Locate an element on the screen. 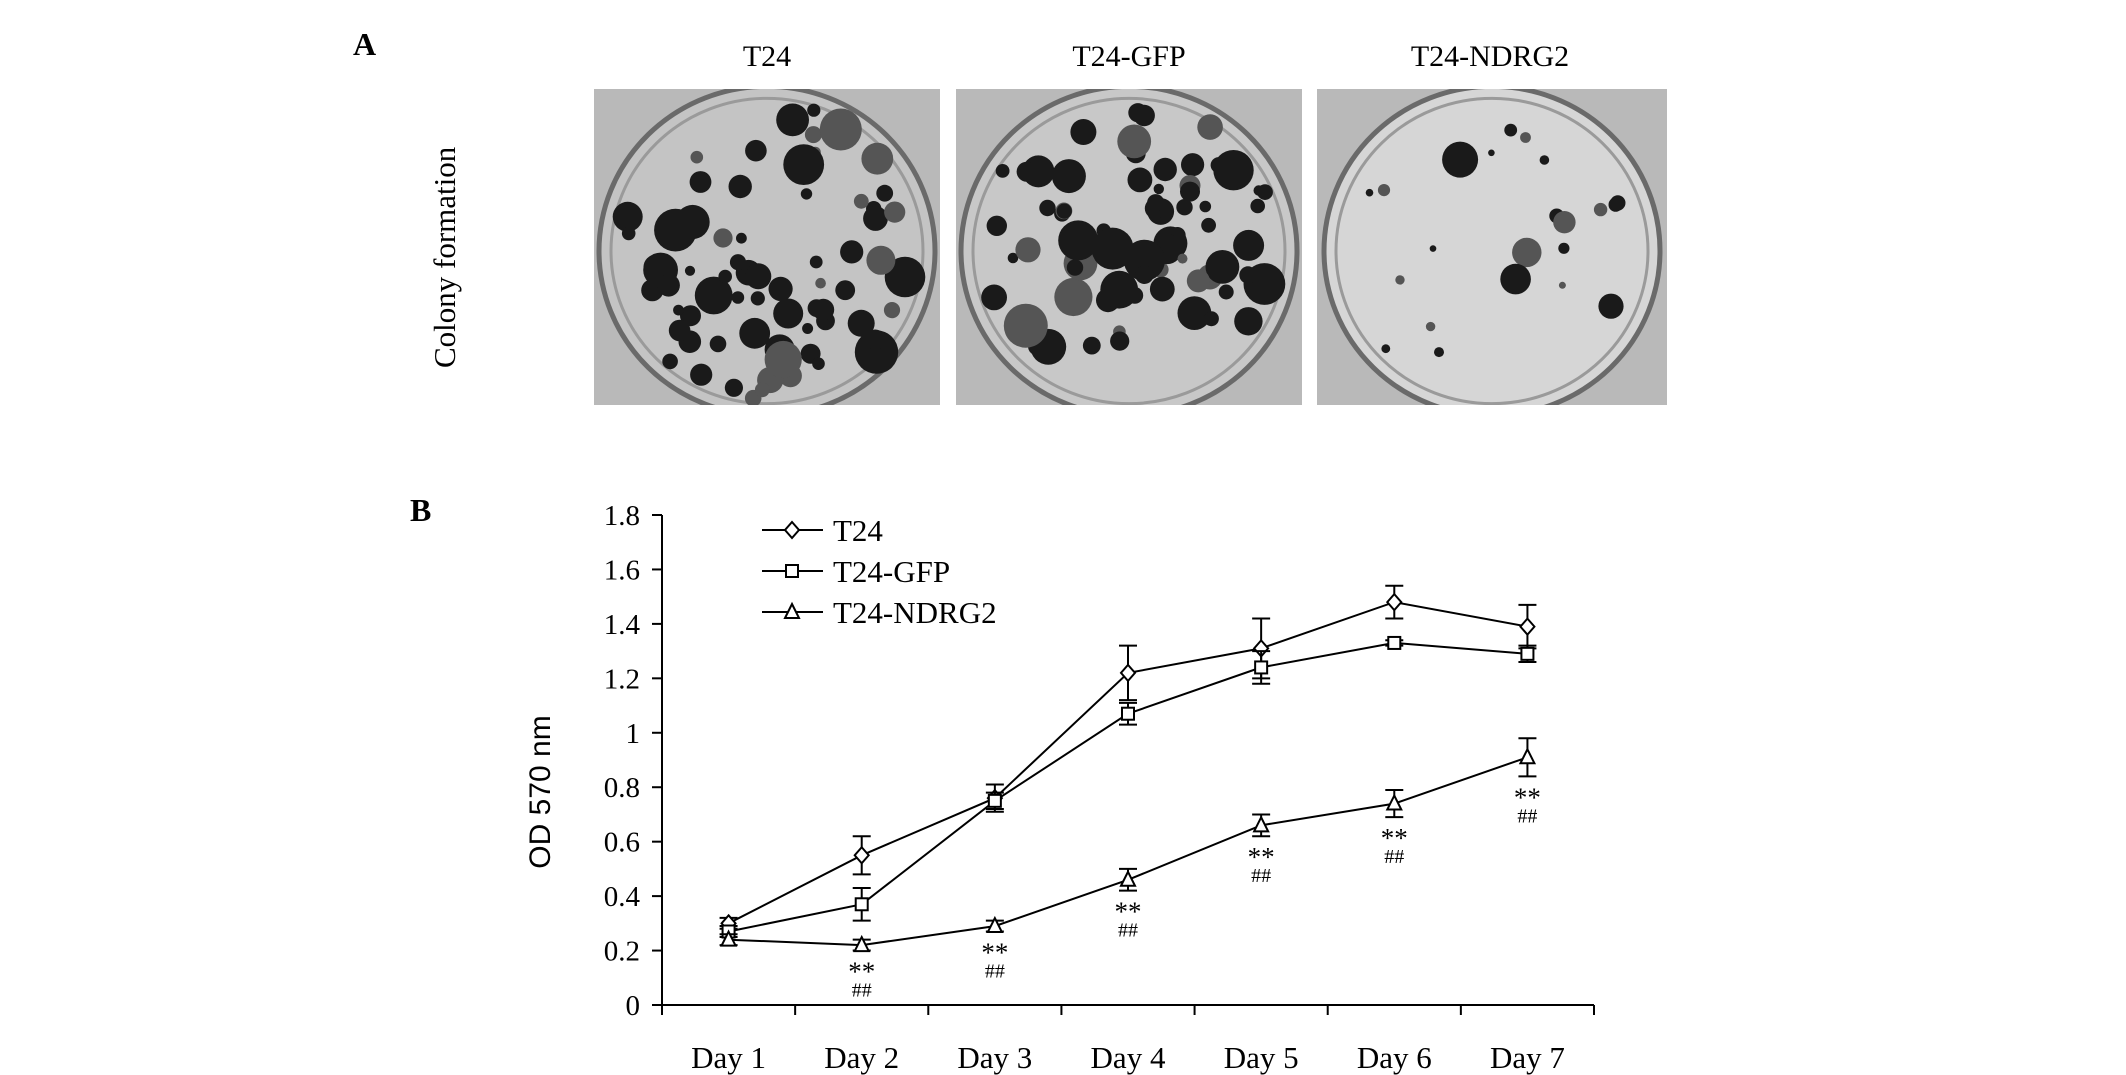 The height and width of the screenshot is (1075, 2126). legend-label: T24-NDRG2 is located at coordinates (915, 612).